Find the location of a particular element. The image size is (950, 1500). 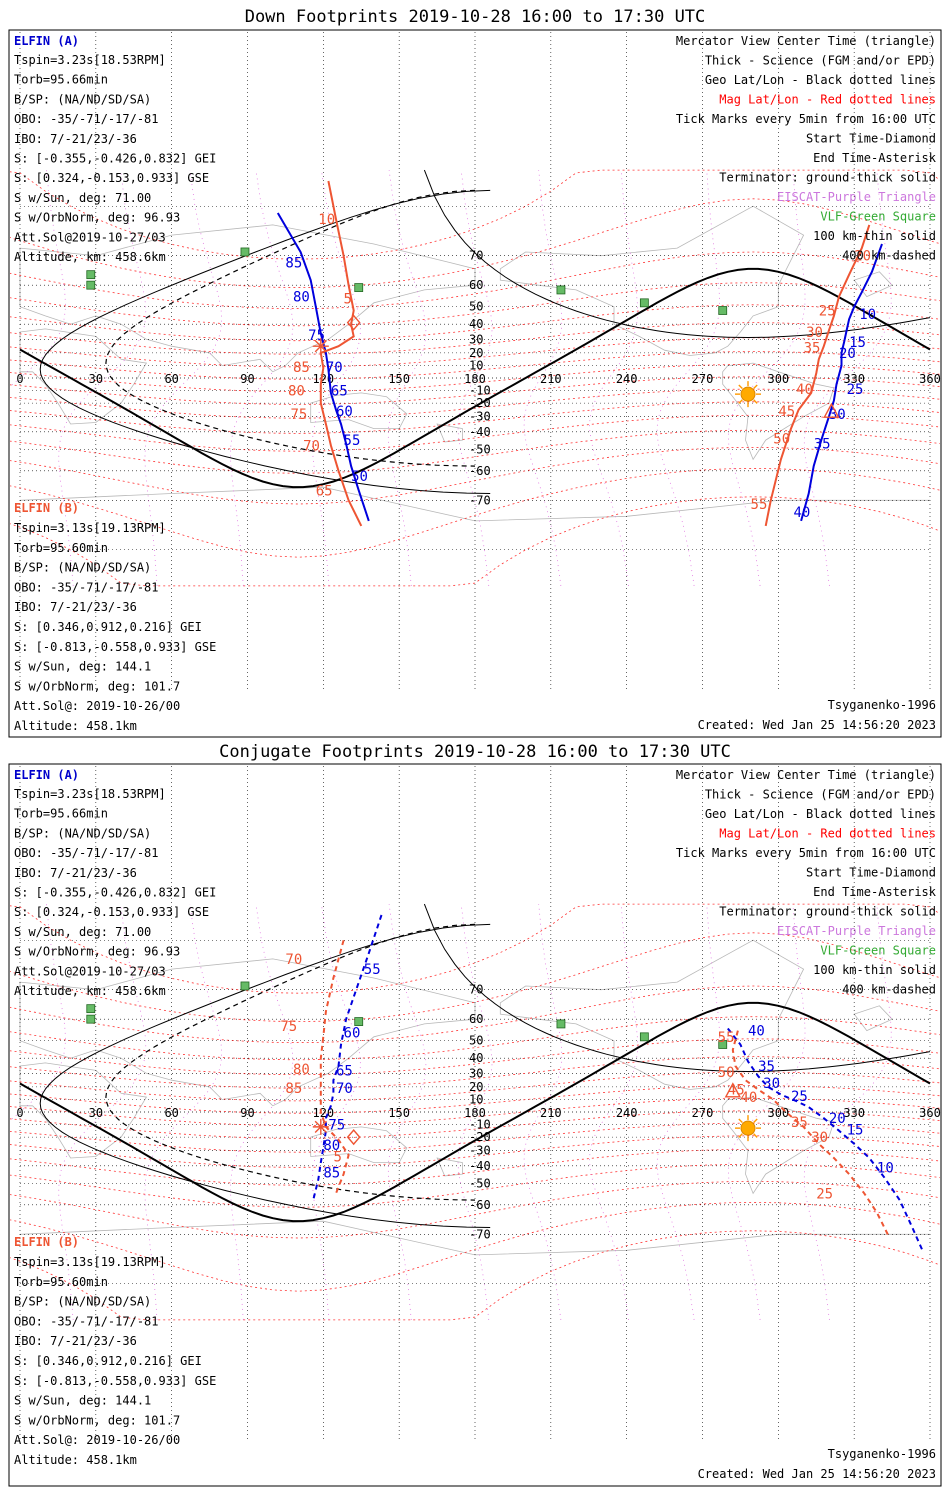

track-elfin-b-east is located at coordinates (811, 1134).